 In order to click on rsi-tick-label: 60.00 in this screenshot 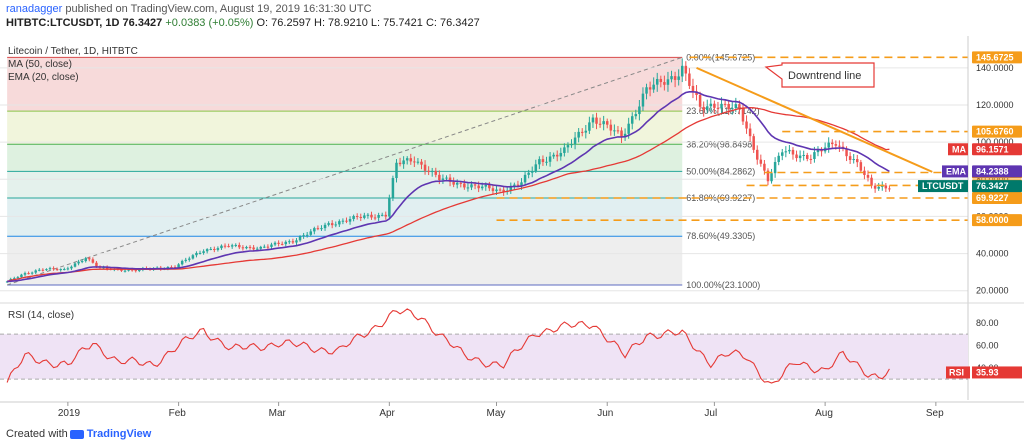, I will do `click(987, 345)`.